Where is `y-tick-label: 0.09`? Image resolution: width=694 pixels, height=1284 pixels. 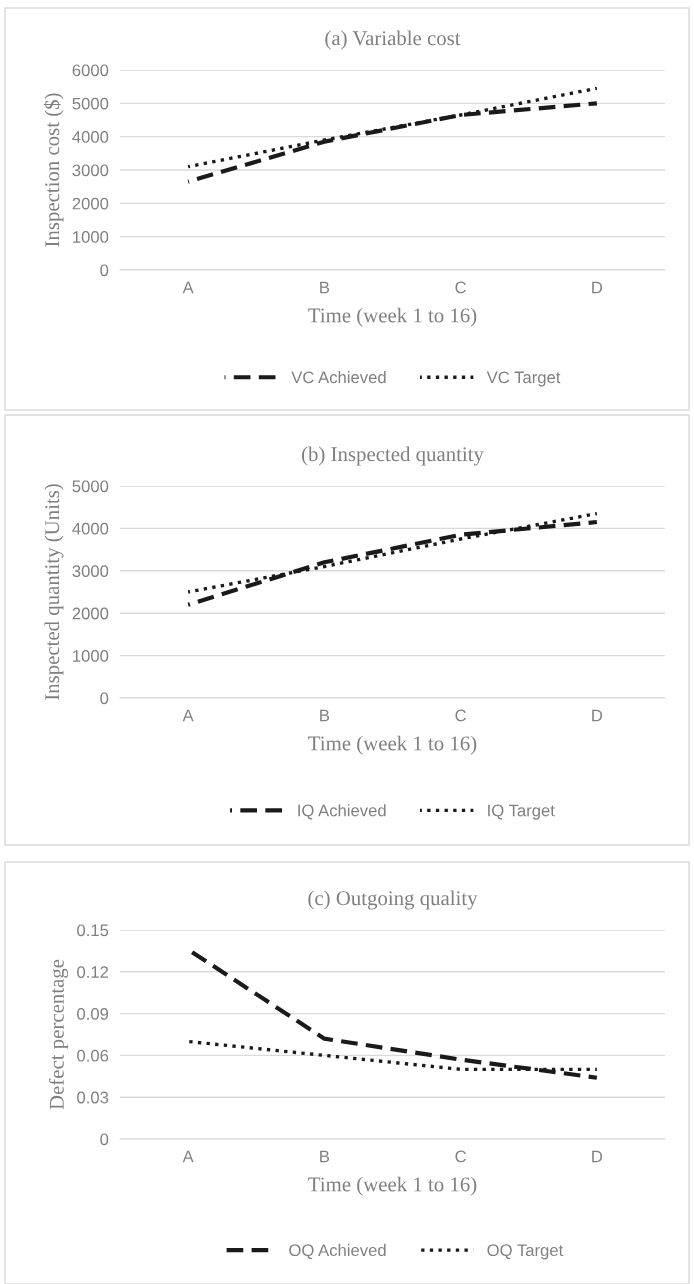 y-tick-label: 0.09 is located at coordinates (93, 1014).